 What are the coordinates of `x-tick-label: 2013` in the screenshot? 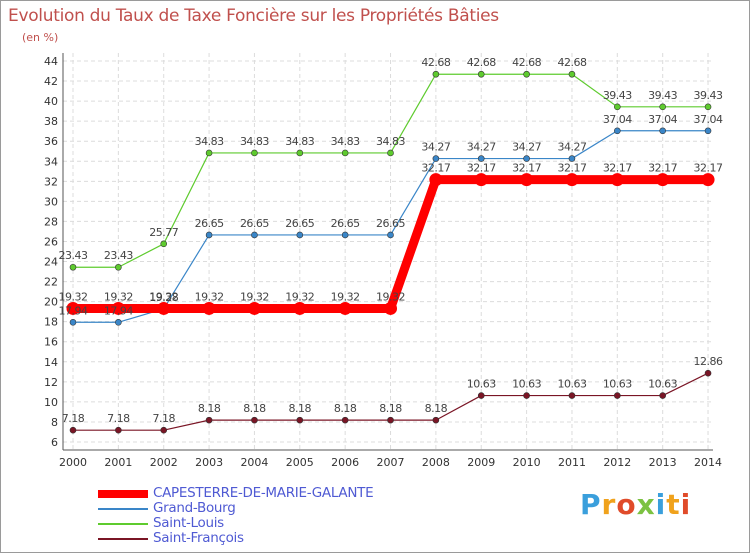 It's located at (663, 462).